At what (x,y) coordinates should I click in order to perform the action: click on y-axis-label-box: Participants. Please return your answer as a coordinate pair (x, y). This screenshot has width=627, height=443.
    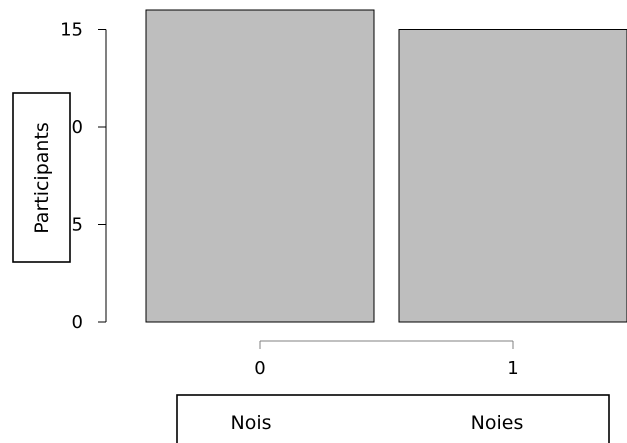
    Looking at the image, I should click on (41, 177).